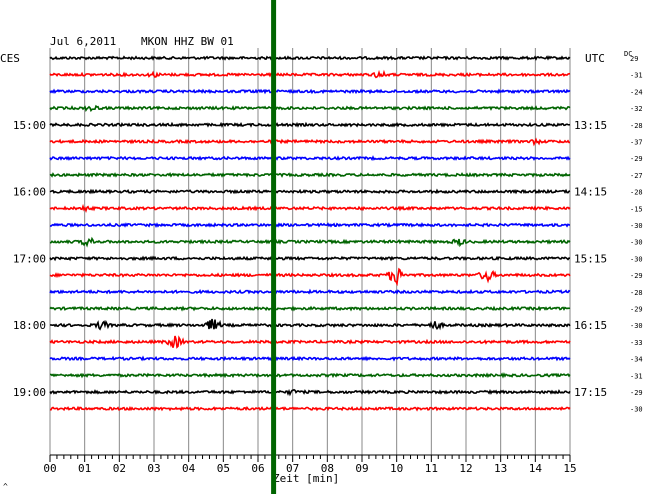 This screenshot has width=650, height=494. Describe the element at coordinates (636, 376) in the screenshot. I see `dc-offset-label-19: -31` at that location.